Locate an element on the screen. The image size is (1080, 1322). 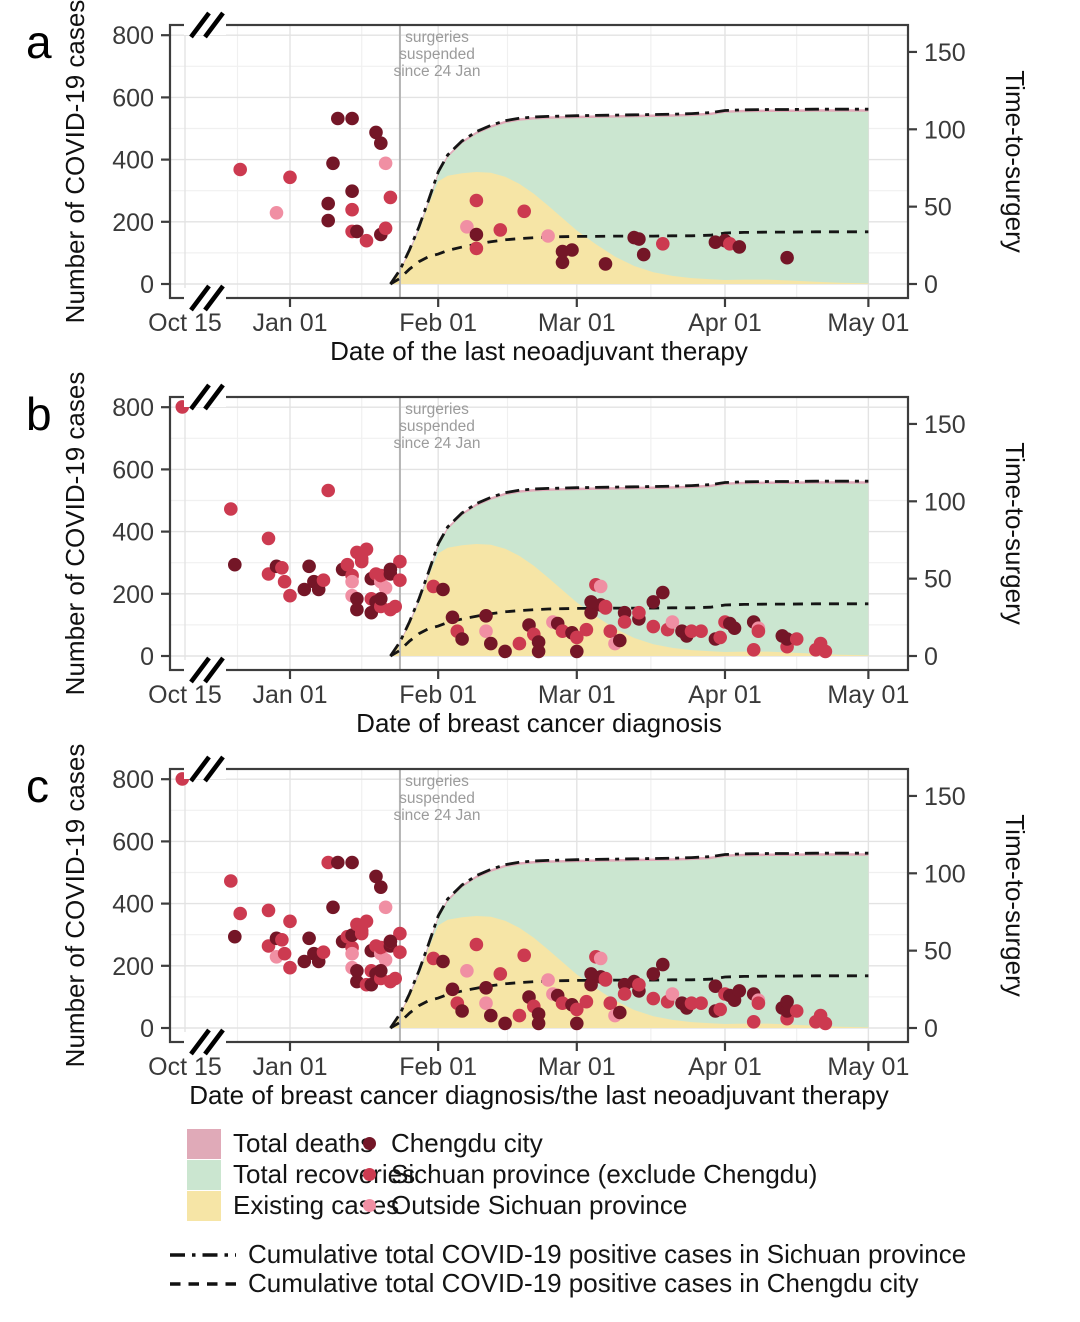
epidemic-areas is located at coordinates (629, 196).